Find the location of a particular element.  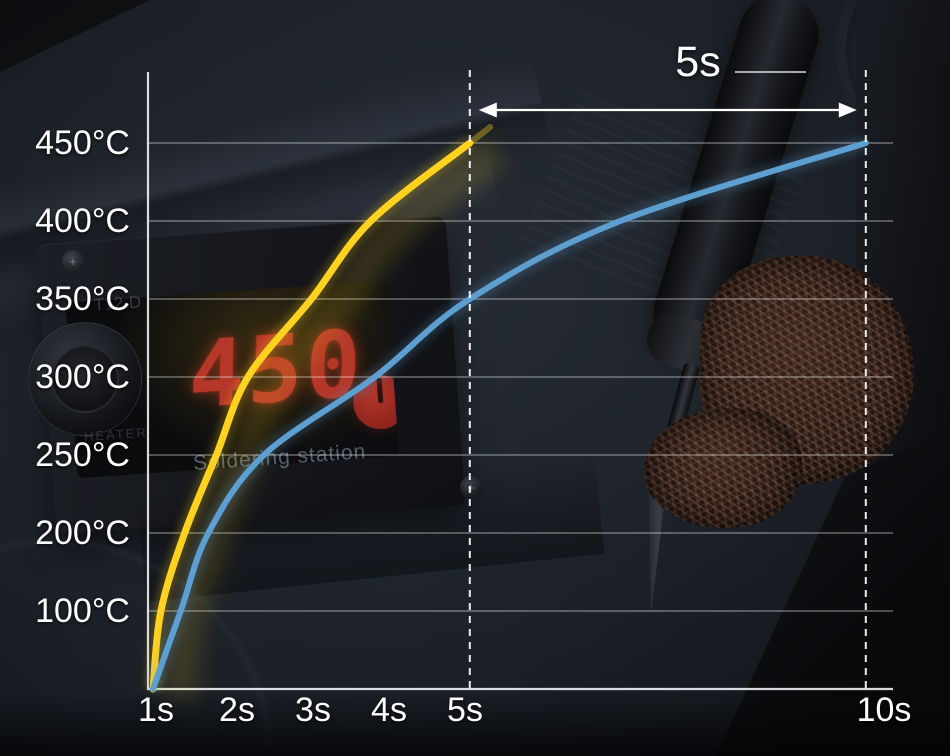

y-axis-label: 400°C is located at coordinates (82, 221).